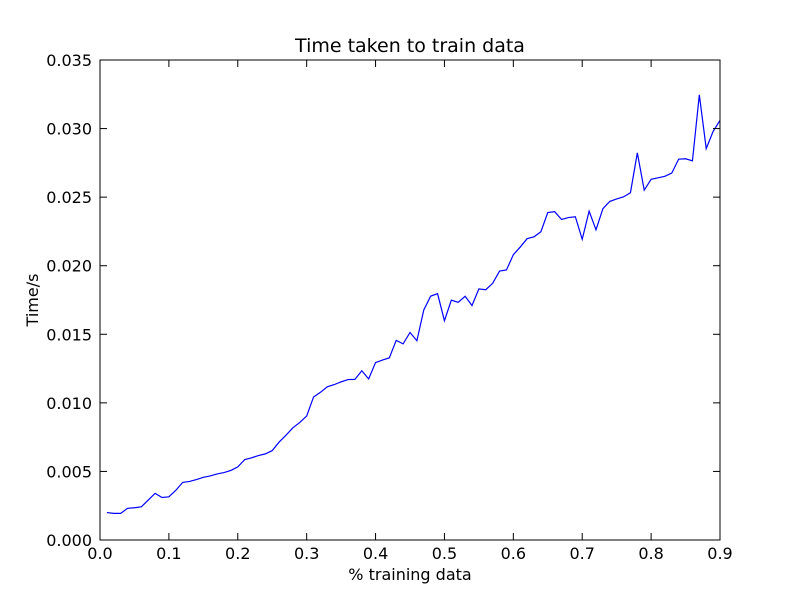  I want to click on y-tick-label: 0.020, so click(69, 266).